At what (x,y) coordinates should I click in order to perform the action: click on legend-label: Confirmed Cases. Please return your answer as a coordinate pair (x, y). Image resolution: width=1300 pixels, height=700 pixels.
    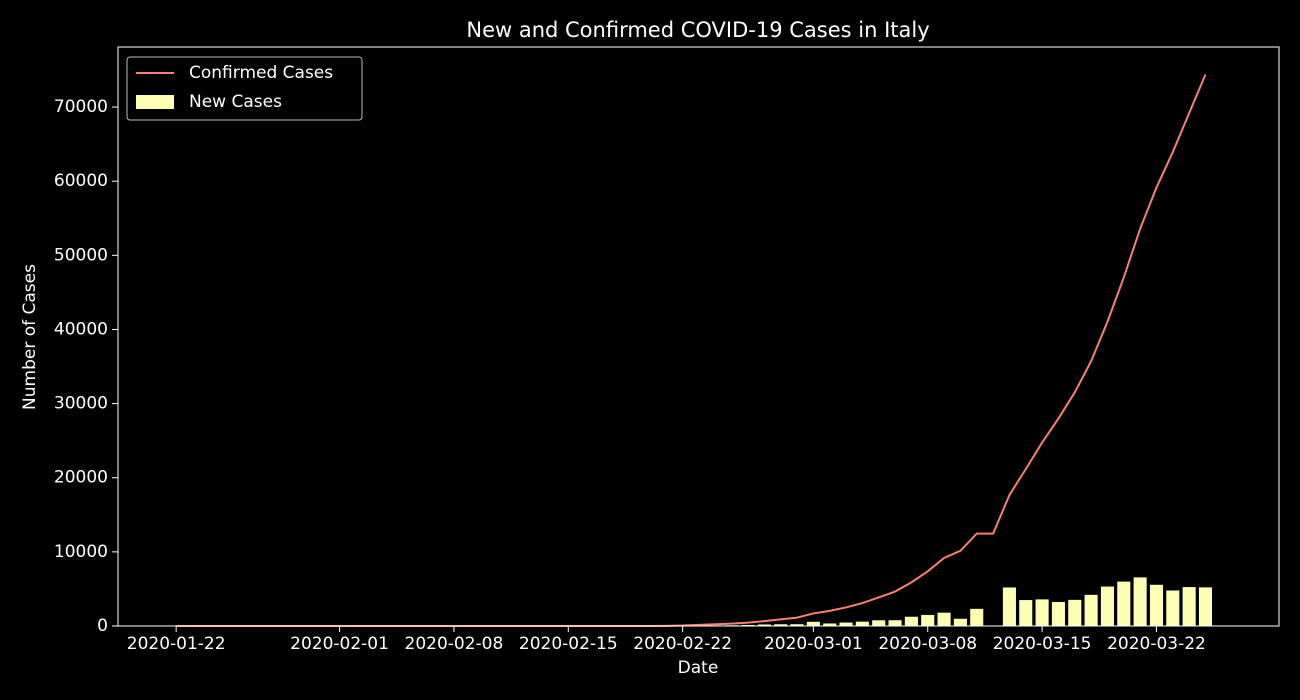
    Looking at the image, I should click on (261, 73).